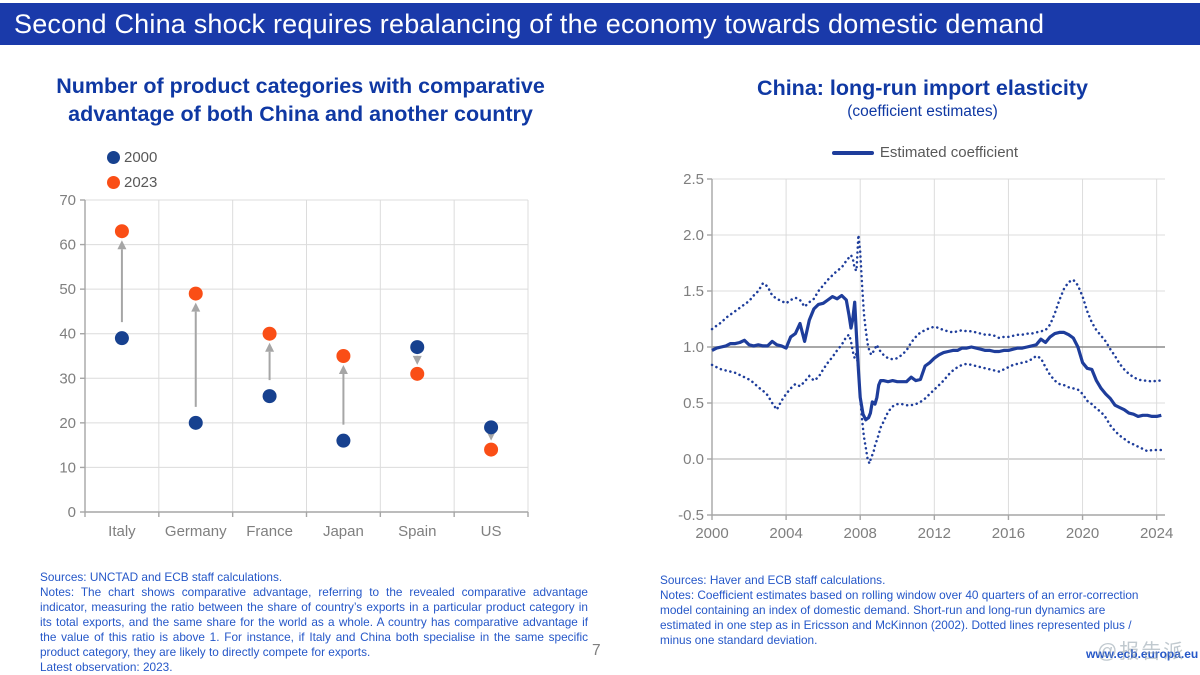  Describe the element at coordinates (67, 200) in the screenshot. I see `y-tick-label: 70` at that location.